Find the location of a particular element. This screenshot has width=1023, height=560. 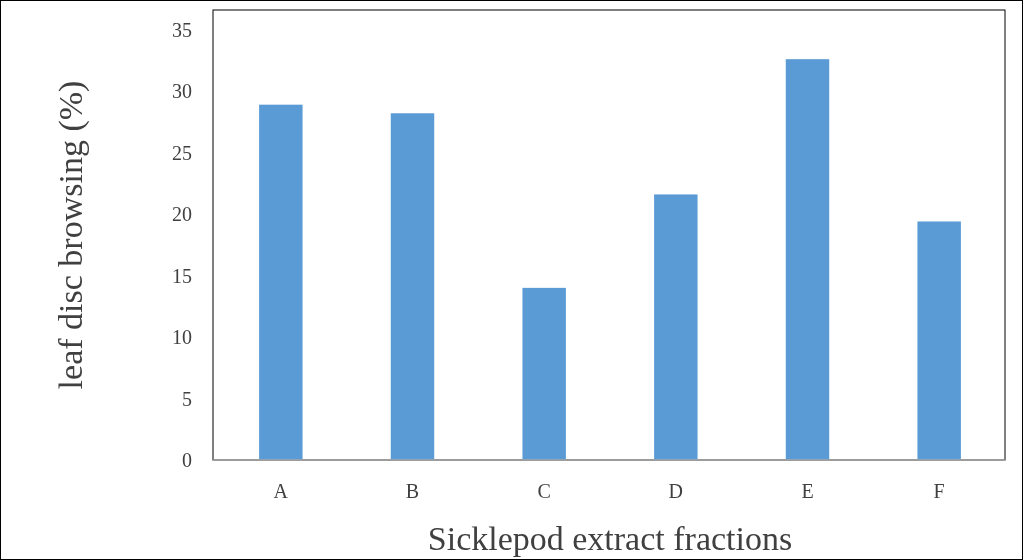

y-tick-label: 30 is located at coordinates (182, 91).